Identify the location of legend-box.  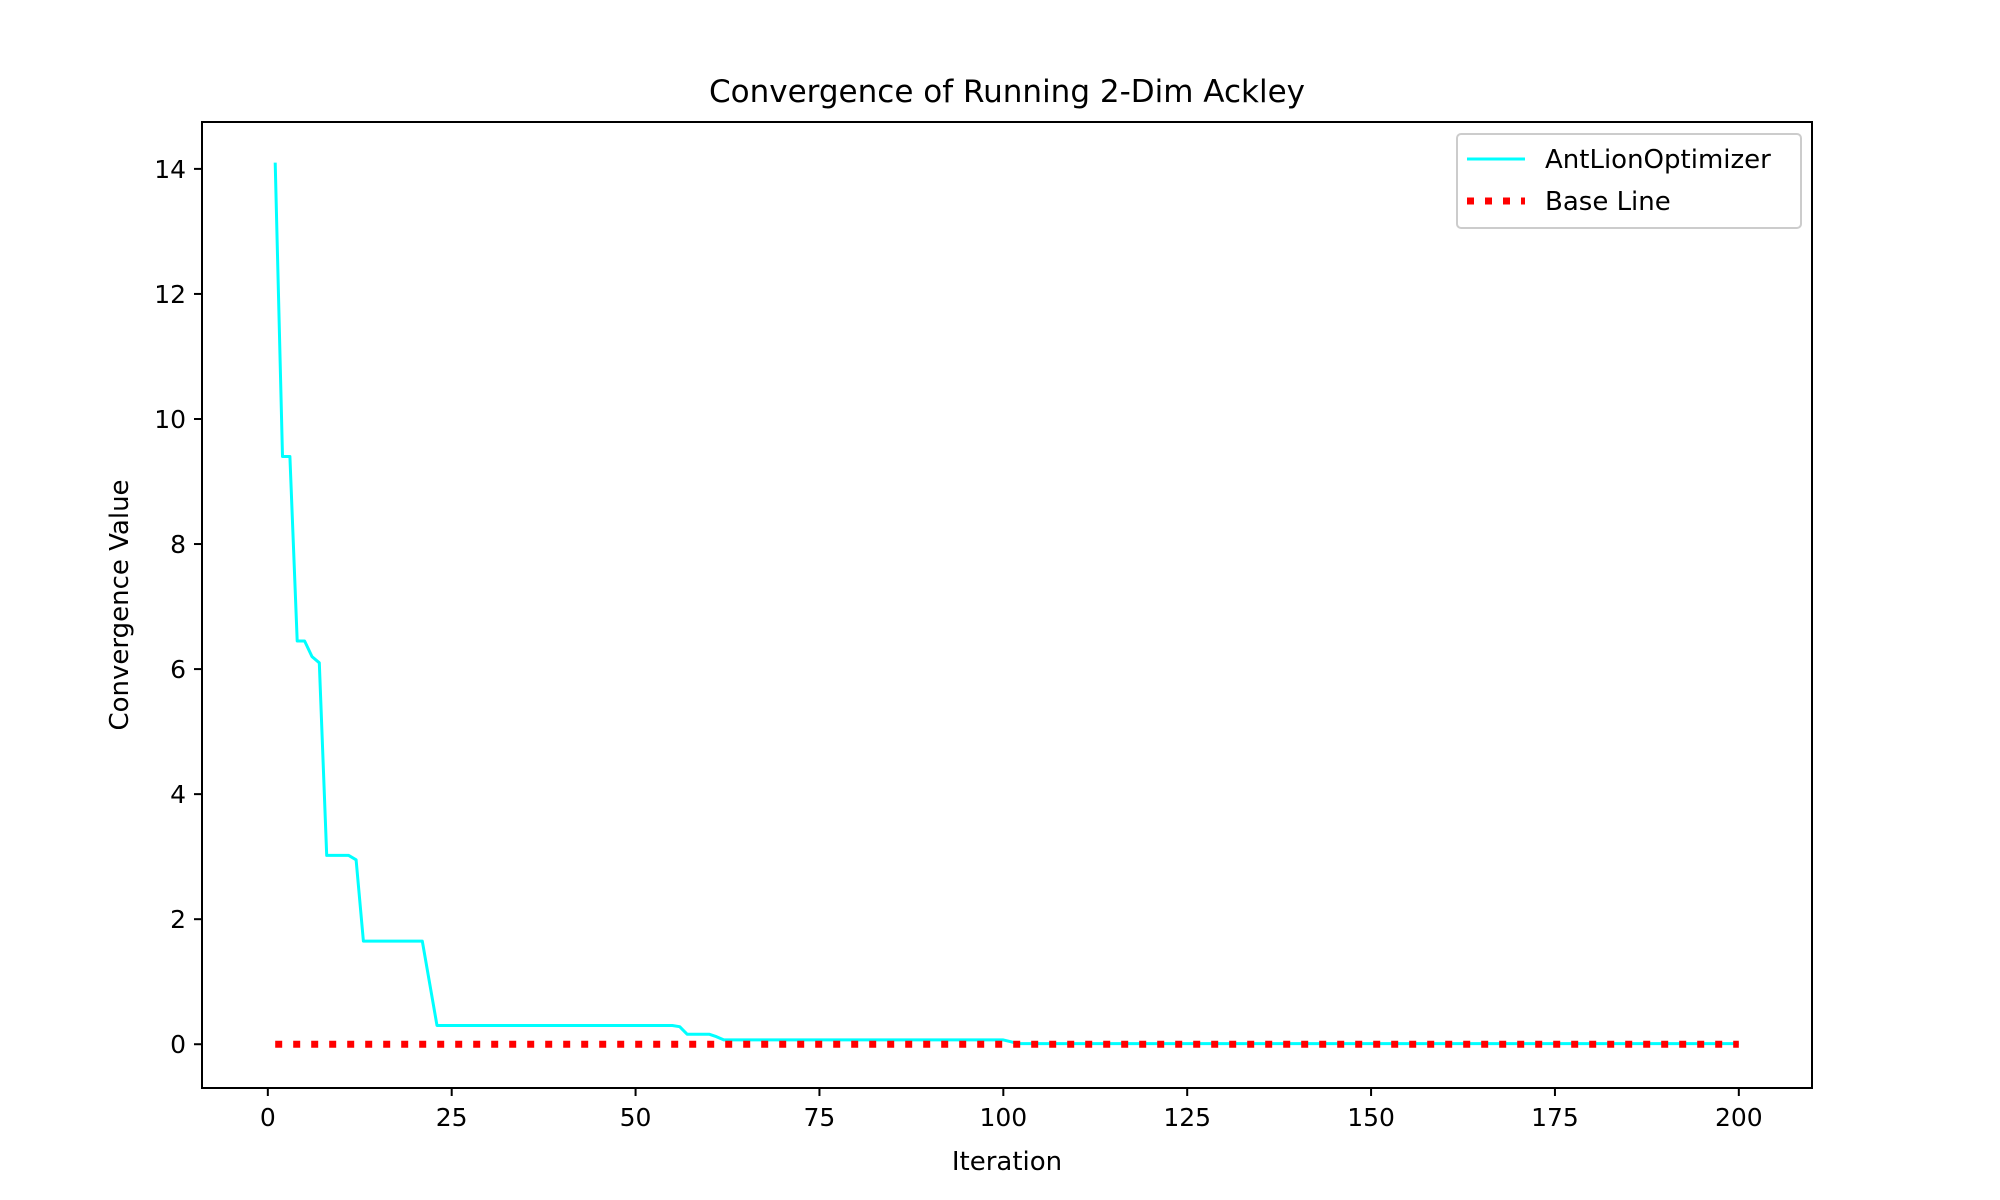
(1629, 181).